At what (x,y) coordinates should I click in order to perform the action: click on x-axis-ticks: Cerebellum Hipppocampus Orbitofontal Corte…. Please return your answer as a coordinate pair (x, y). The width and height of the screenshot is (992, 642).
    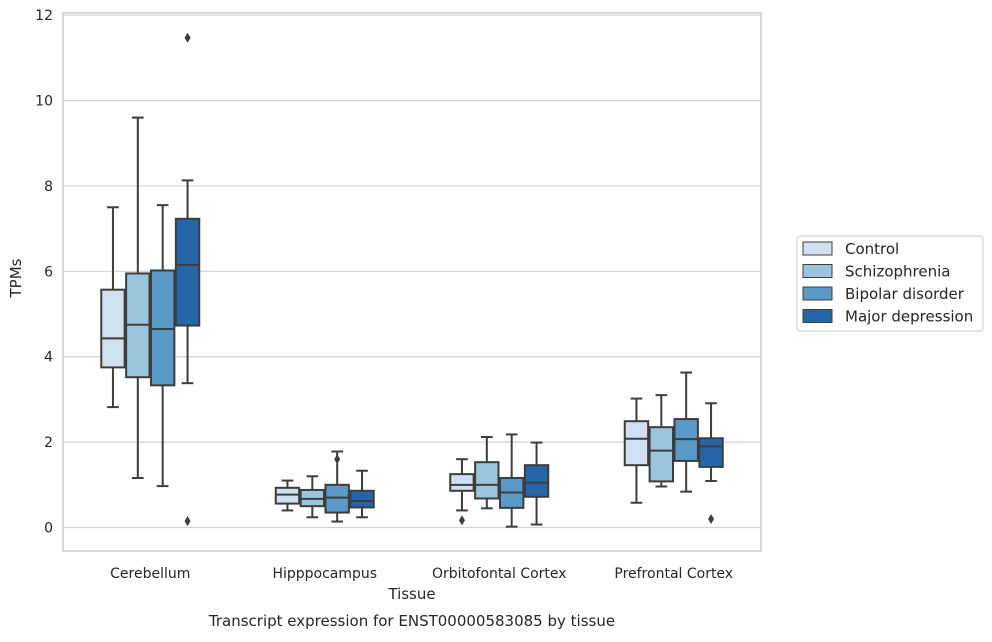
    Looking at the image, I should click on (421, 574).